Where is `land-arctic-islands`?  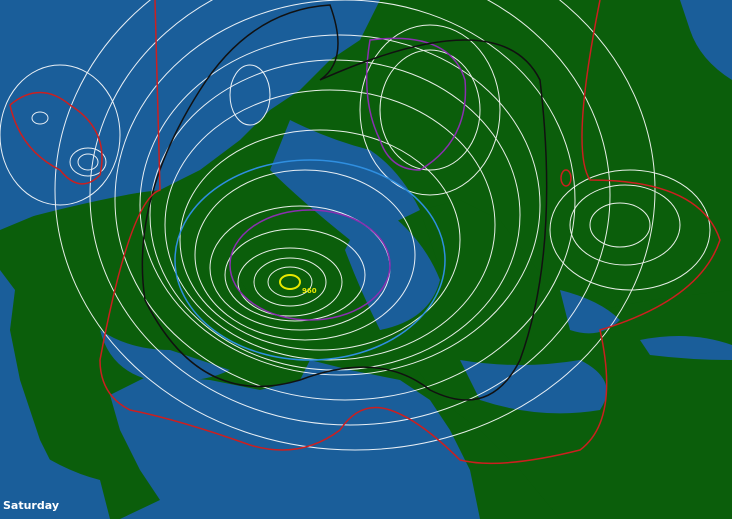 land-arctic-islands is located at coordinates (305, 265).